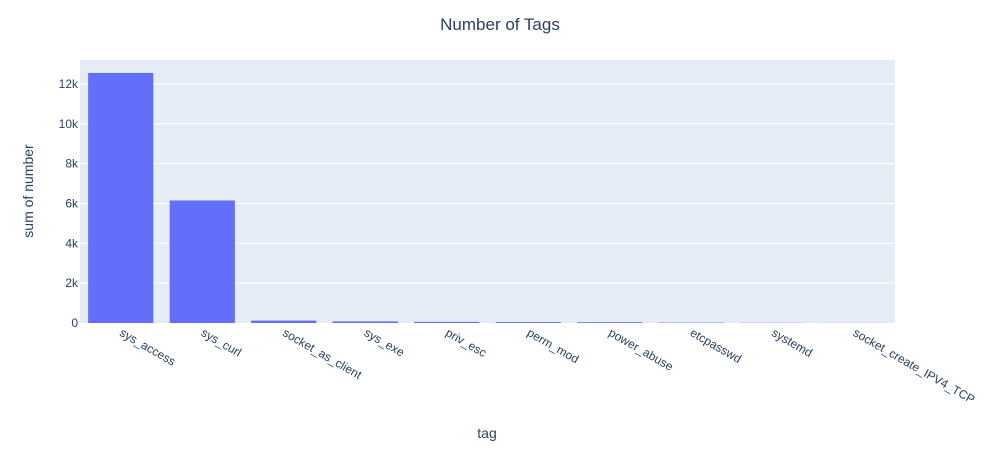 The height and width of the screenshot is (450, 1000). I want to click on y-tick-label: 4k, so click(72, 243).